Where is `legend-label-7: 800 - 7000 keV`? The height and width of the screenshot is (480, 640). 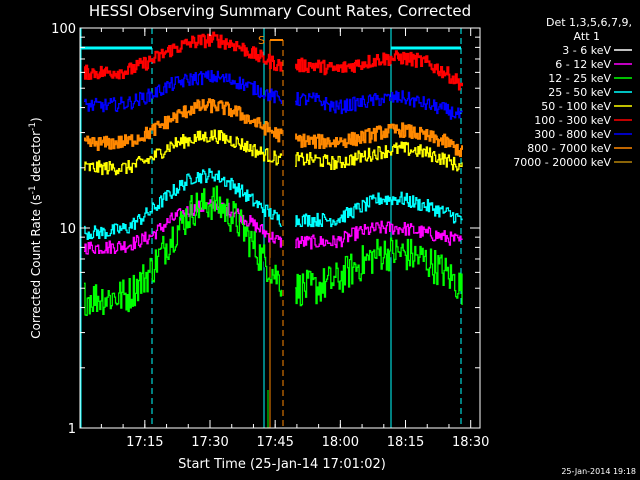
legend-label-7: 800 - 7000 keV is located at coordinates (569, 148).